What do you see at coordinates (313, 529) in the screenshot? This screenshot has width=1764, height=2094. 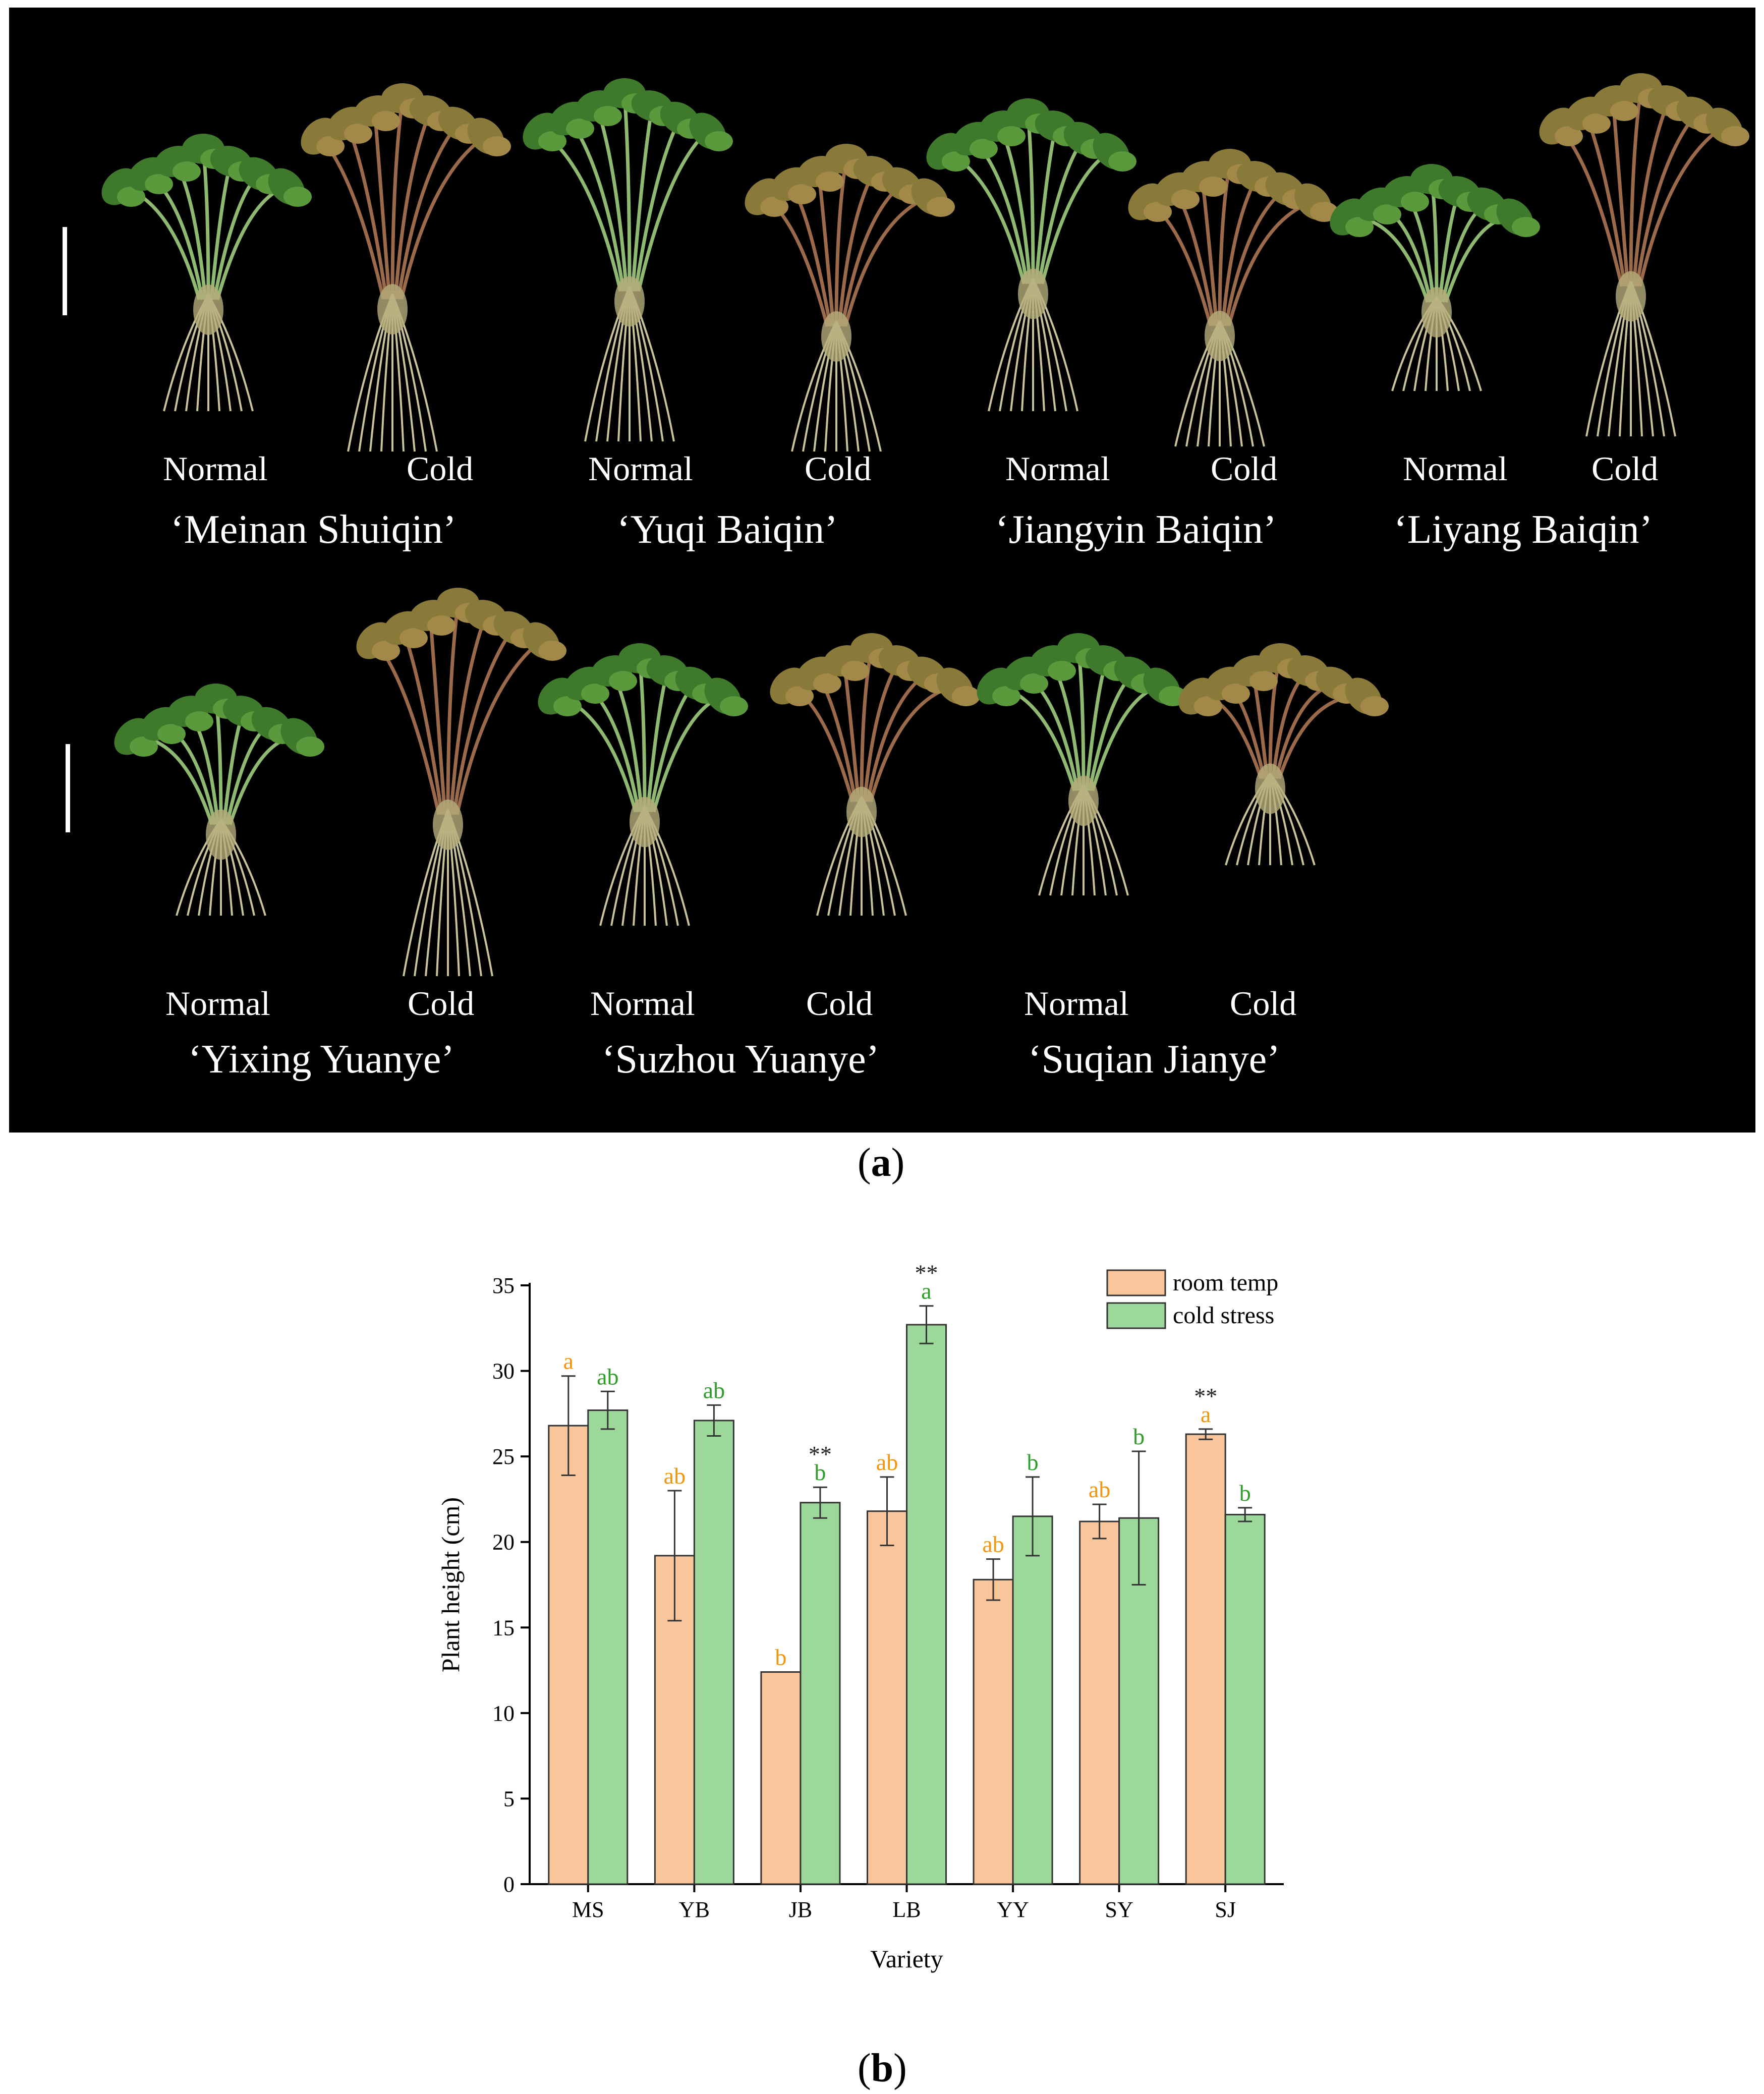 I see `variety-label: ‘Meinan Shuiqin’` at bounding box center [313, 529].